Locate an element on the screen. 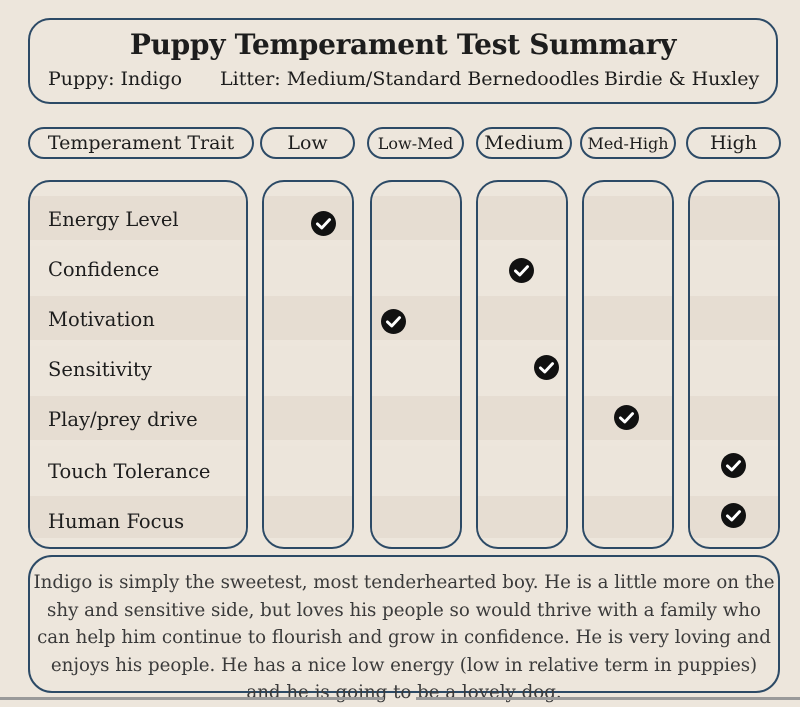 The height and width of the screenshot is (707, 800). trait-label: Play/prey drive is located at coordinates (123, 419).